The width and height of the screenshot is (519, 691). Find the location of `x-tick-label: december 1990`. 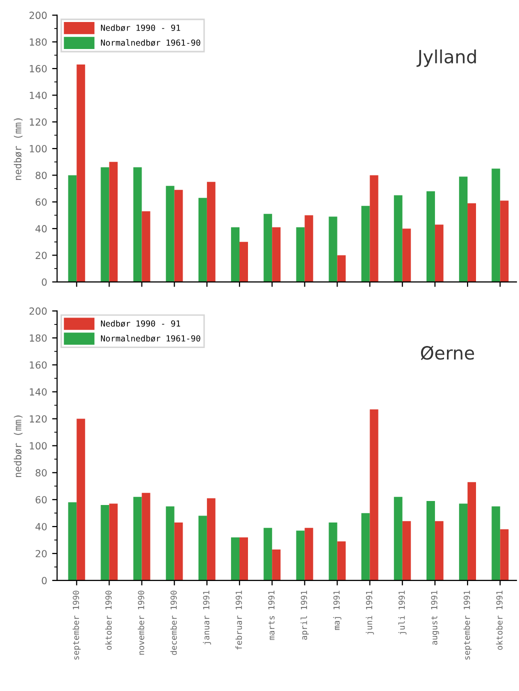

x-tick-label: december 1990 is located at coordinates (173, 622).